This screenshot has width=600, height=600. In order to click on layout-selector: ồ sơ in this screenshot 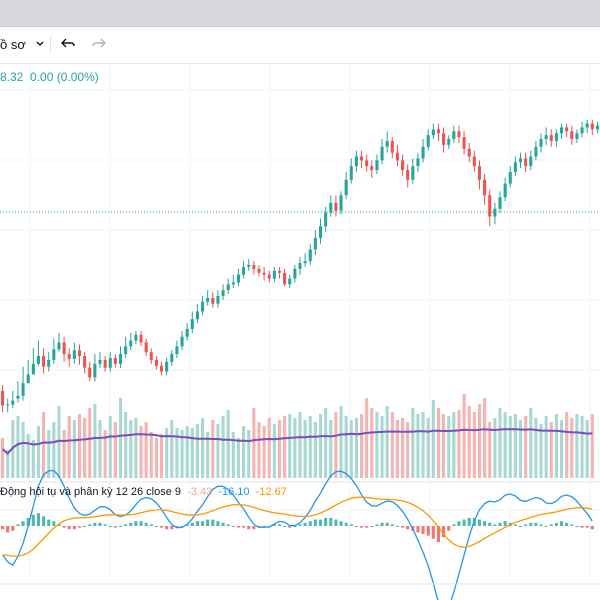, I will do `click(22, 45)`.